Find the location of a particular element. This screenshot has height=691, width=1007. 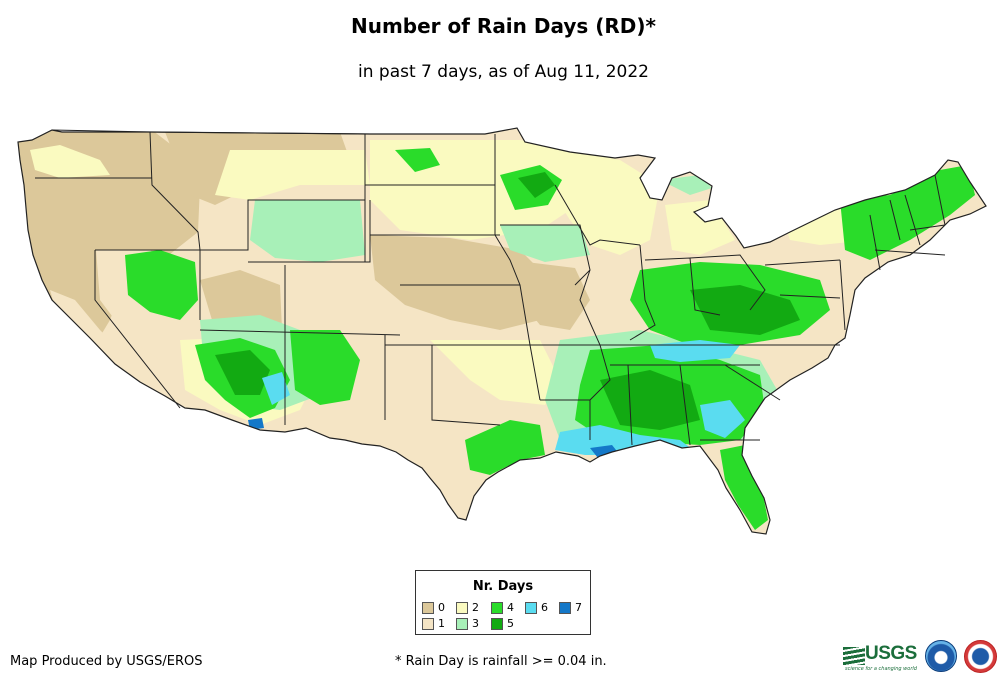

usgs-wave-mark is located at coordinates (854, 656).